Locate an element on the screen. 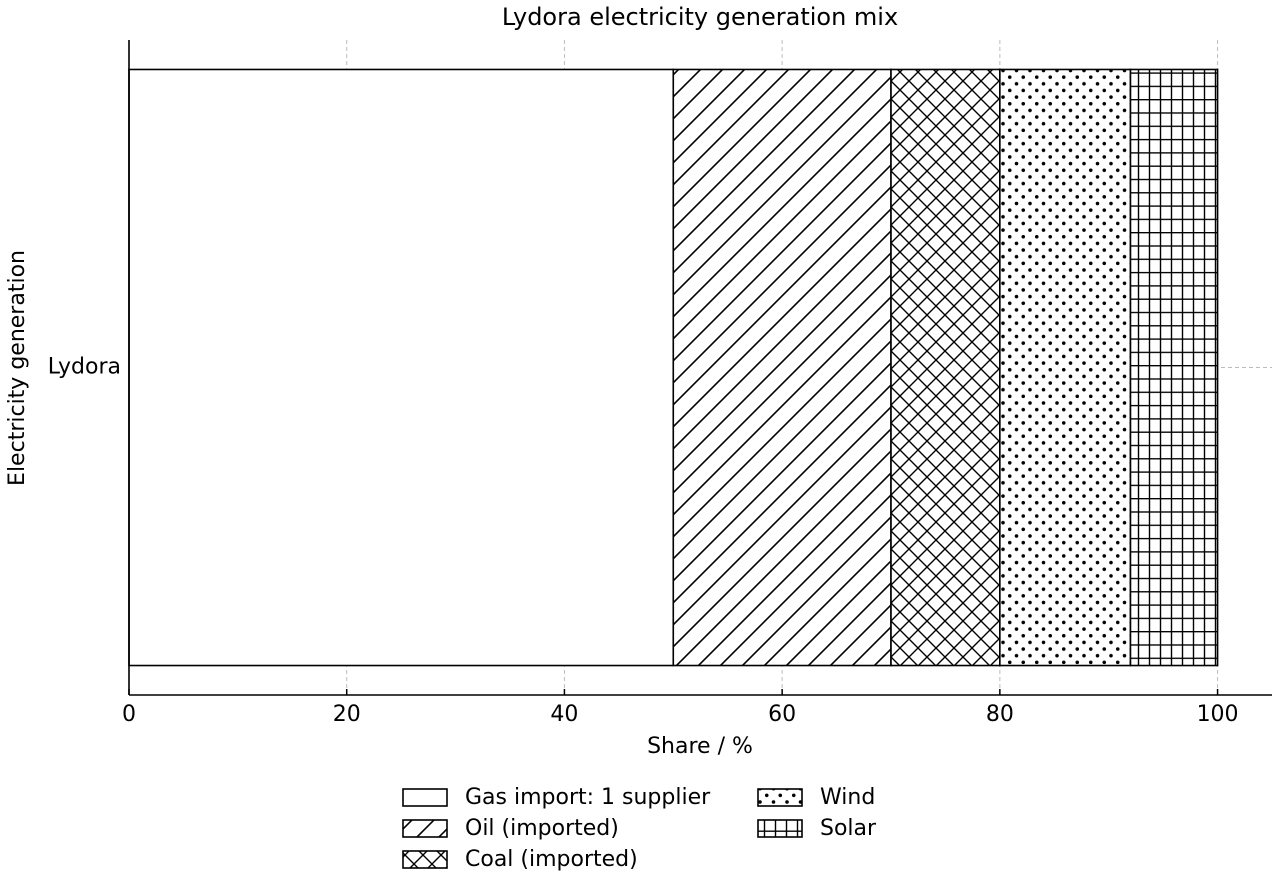 This screenshot has width=1280, height=884. x-tick-label: 0 is located at coordinates (129, 714).